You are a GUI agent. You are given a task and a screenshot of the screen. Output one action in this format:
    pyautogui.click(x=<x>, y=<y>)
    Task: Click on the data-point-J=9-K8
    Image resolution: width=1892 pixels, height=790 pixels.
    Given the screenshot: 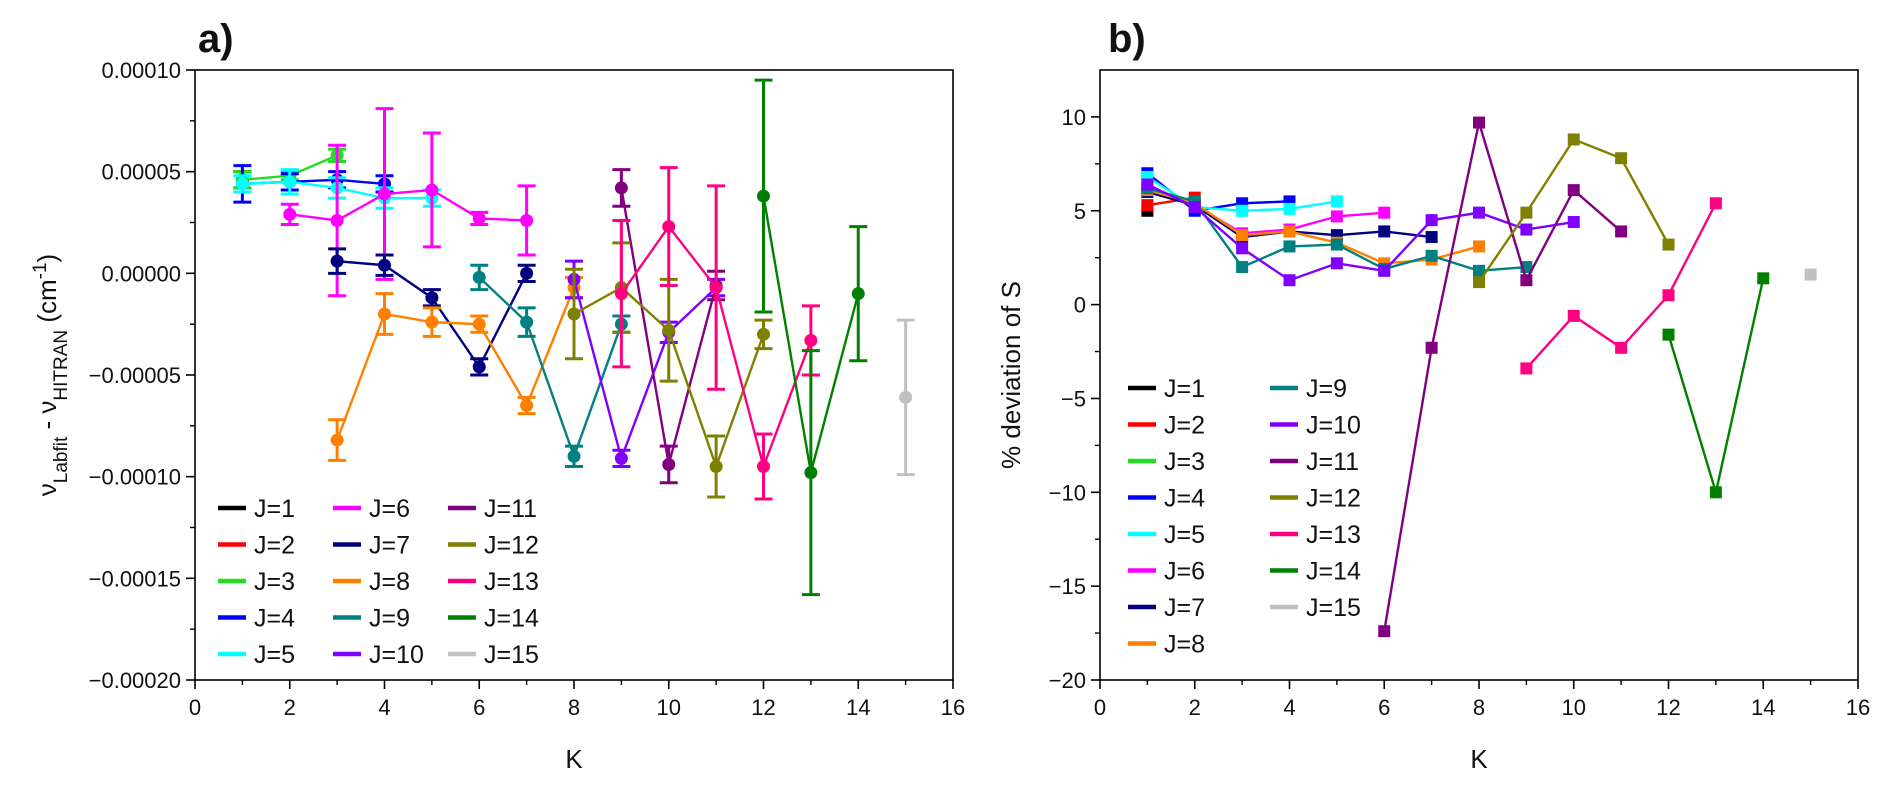 What is the action you would take?
    pyautogui.click(x=574, y=456)
    